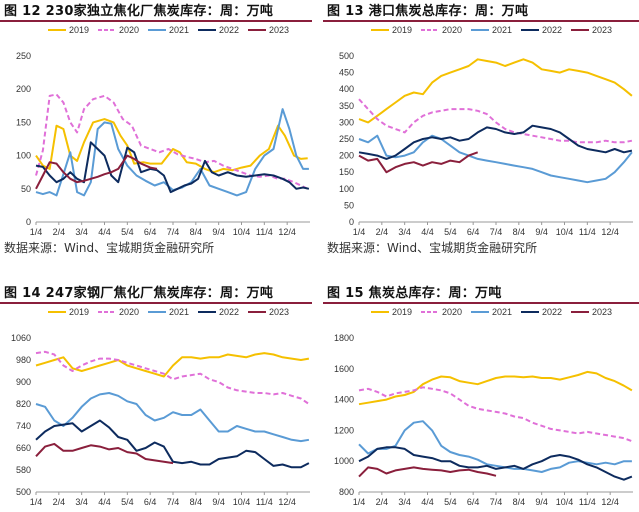  I want to click on y-tick-label: 450, so click(346, 73).